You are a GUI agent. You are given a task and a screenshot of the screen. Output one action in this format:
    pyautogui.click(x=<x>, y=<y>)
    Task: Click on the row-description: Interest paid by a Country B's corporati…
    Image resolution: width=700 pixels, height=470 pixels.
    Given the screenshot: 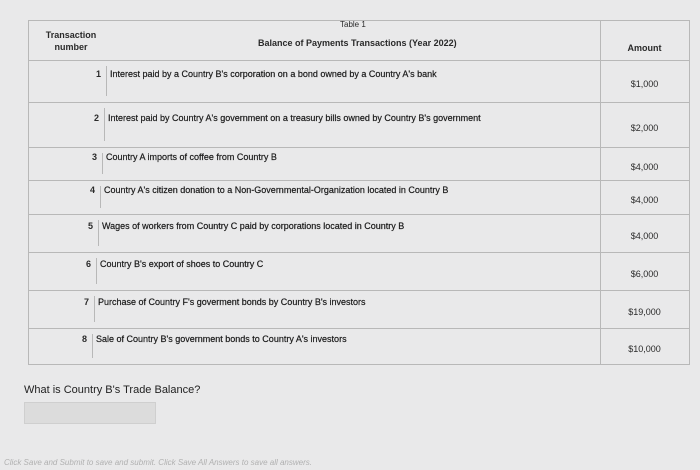 What is the action you would take?
    pyautogui.click(x=273, y=74)
    